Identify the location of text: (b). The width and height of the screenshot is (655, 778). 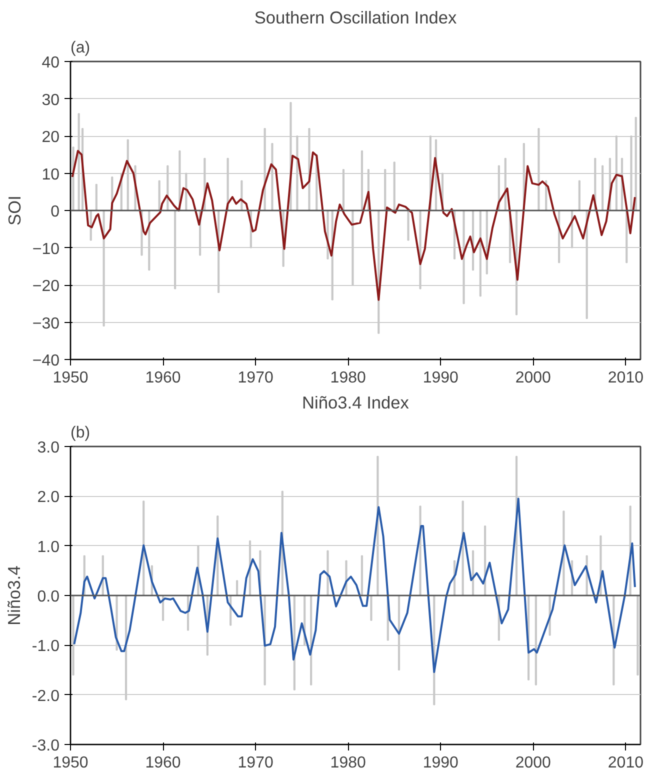
(80, 433).